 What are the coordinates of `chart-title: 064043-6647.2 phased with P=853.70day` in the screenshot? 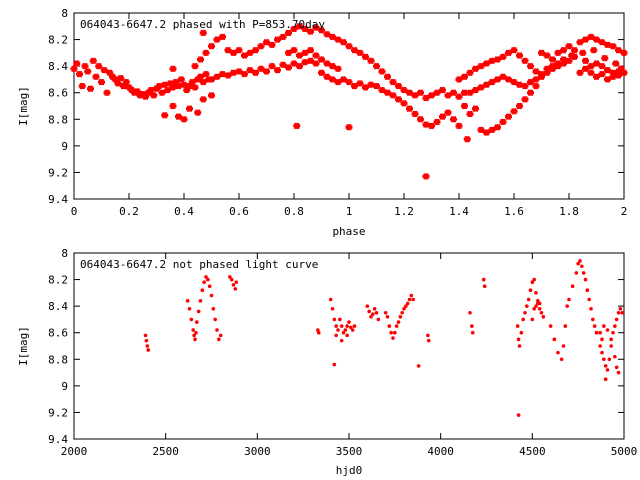 It's located at (202, 24).